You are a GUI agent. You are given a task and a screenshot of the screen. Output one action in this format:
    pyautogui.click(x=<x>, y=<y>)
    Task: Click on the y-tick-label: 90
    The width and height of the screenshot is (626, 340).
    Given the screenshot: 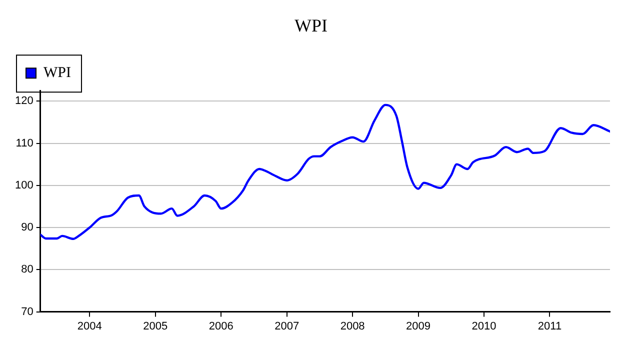 What is the action you would take?
    pyautogui.click(x=27, y=228)
    